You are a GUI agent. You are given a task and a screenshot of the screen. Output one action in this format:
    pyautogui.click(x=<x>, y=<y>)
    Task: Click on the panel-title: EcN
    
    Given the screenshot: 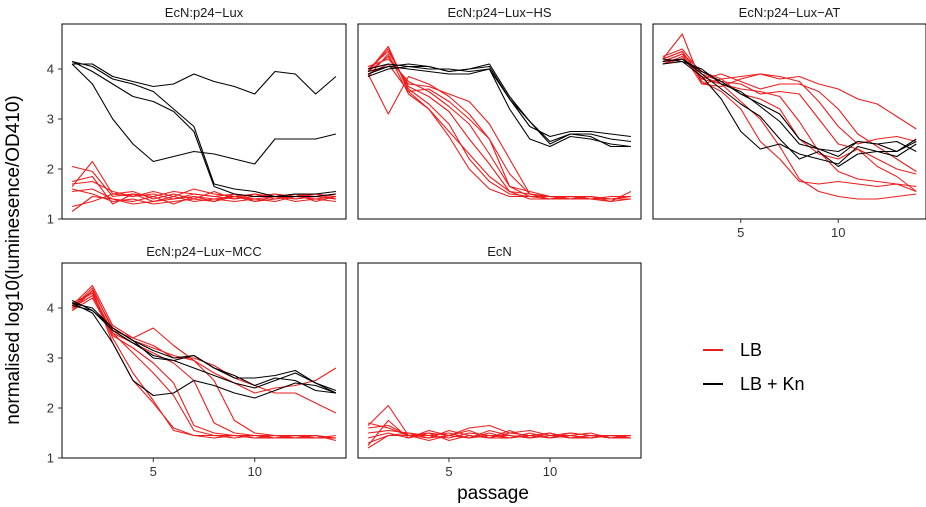 What is the action you would take?
    pyautogui.click(x=499, y=251)
    